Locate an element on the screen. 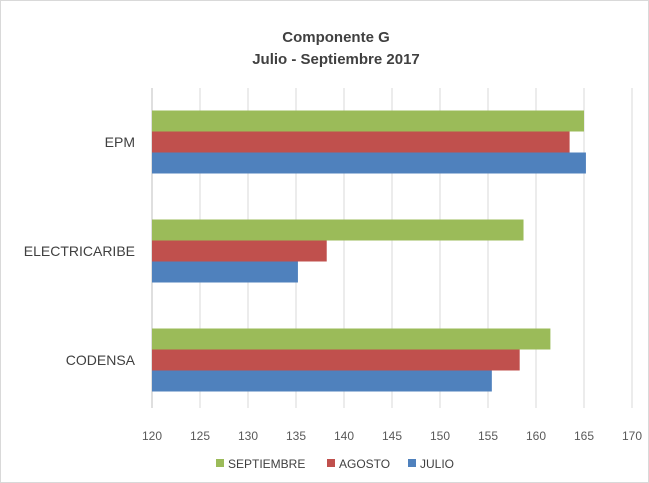  legend-label: AGOSTO is located at coordinates (364, 464).